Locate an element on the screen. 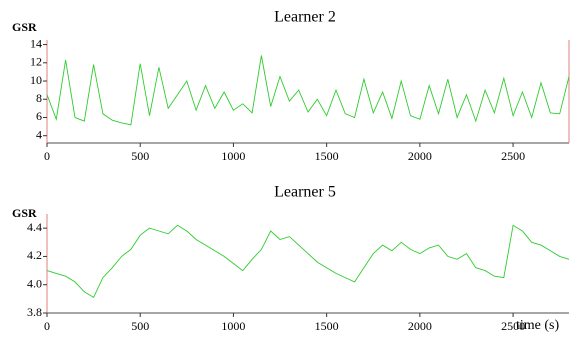  chart-title: Learner 2 is located at coordinates (305, 17).